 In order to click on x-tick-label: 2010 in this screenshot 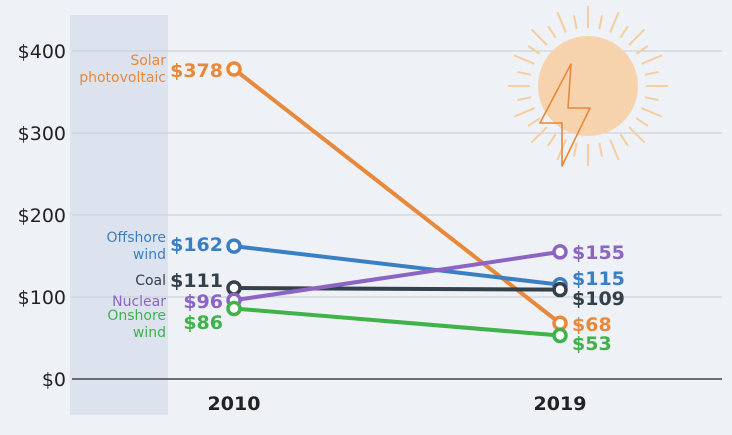, I will do `click(234, 404)`.